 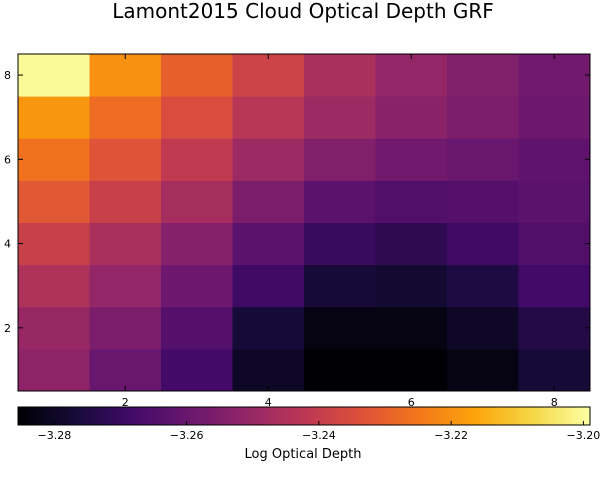 What do you see at coordinates (583, 435) in the screenshot?
I see `colorbar-tick-label: −3.20` at bounding box center [583, 435].